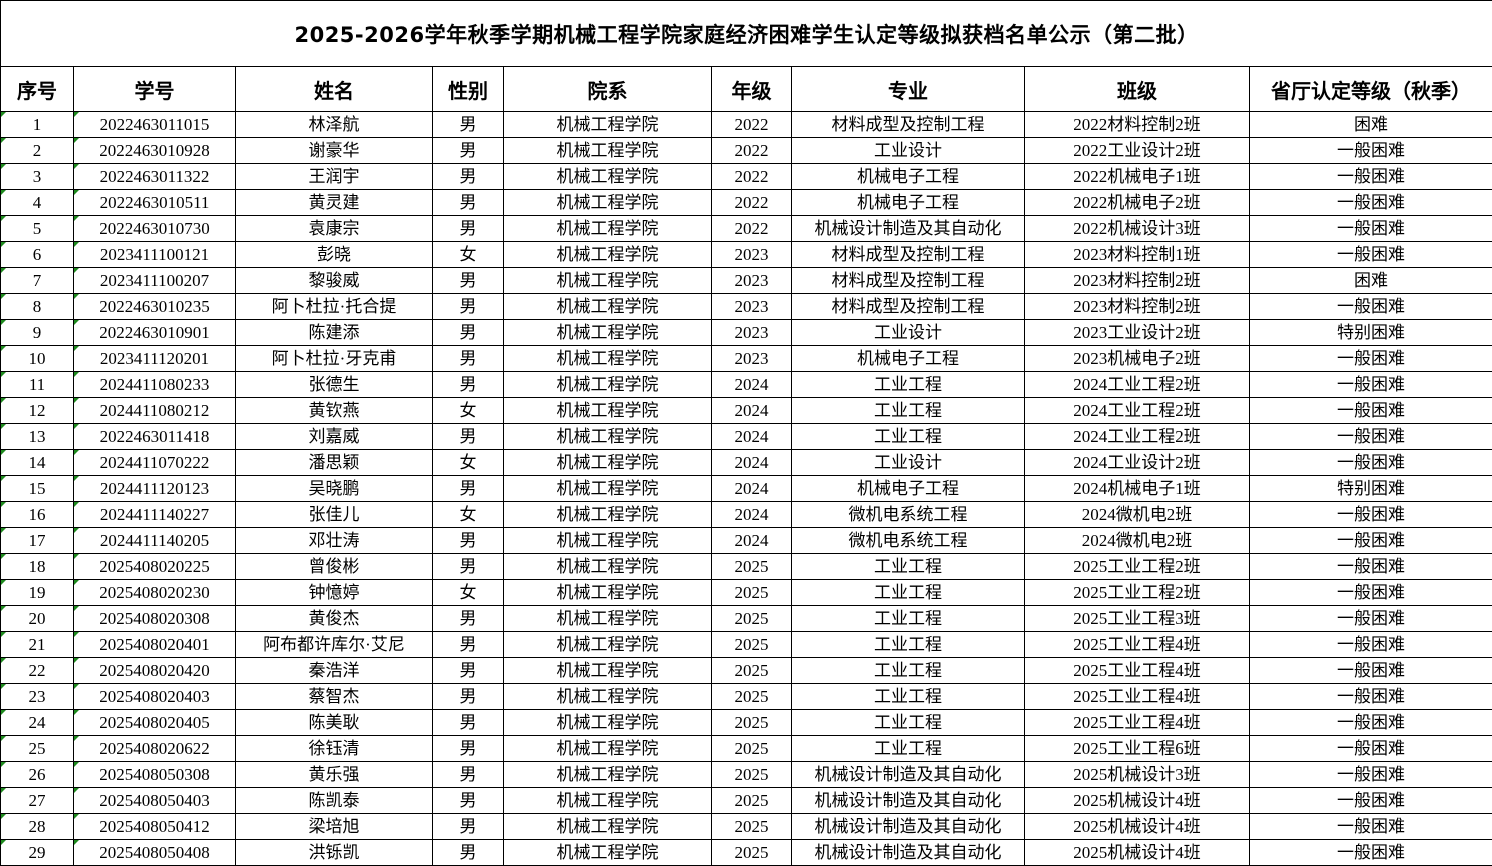 Image resolution: width=1492 pixels, height=866 pixels. I want to click on cell-student-id: 2024411140227, so click(154, 514).